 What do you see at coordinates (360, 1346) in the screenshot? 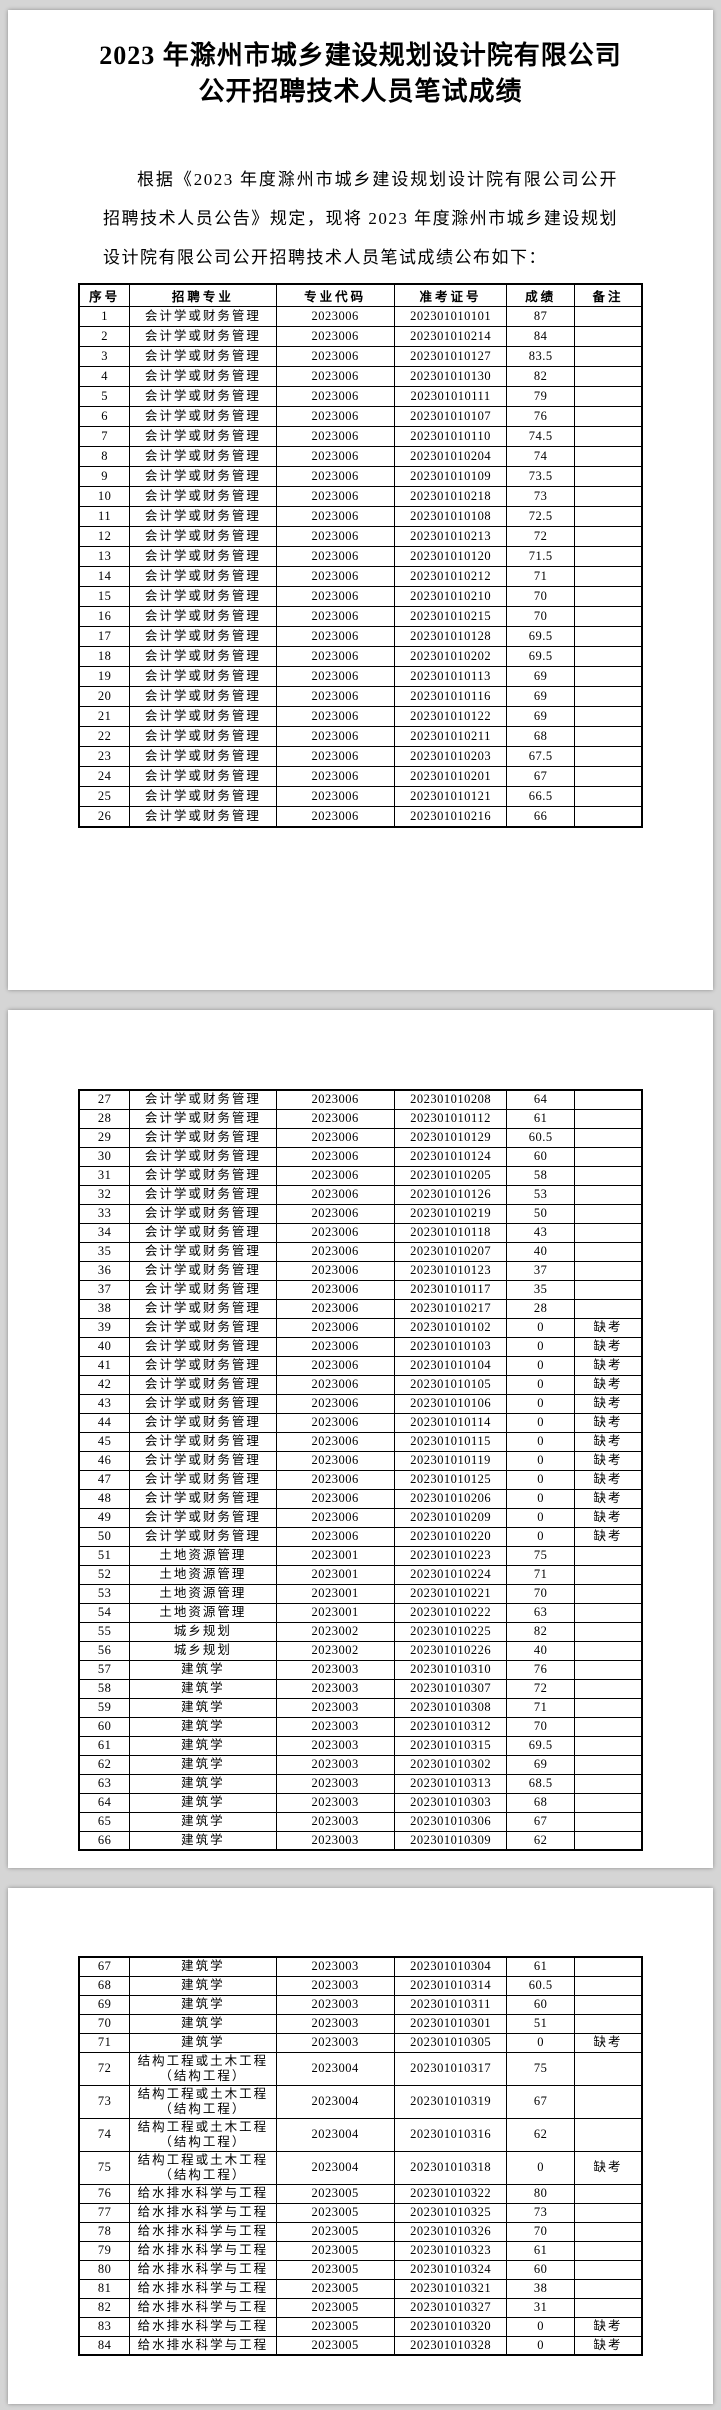
I see `table-row: 40 会计学或财务管理 2023006 202301010103 0 缺考` at bounding box center [360, 1346].